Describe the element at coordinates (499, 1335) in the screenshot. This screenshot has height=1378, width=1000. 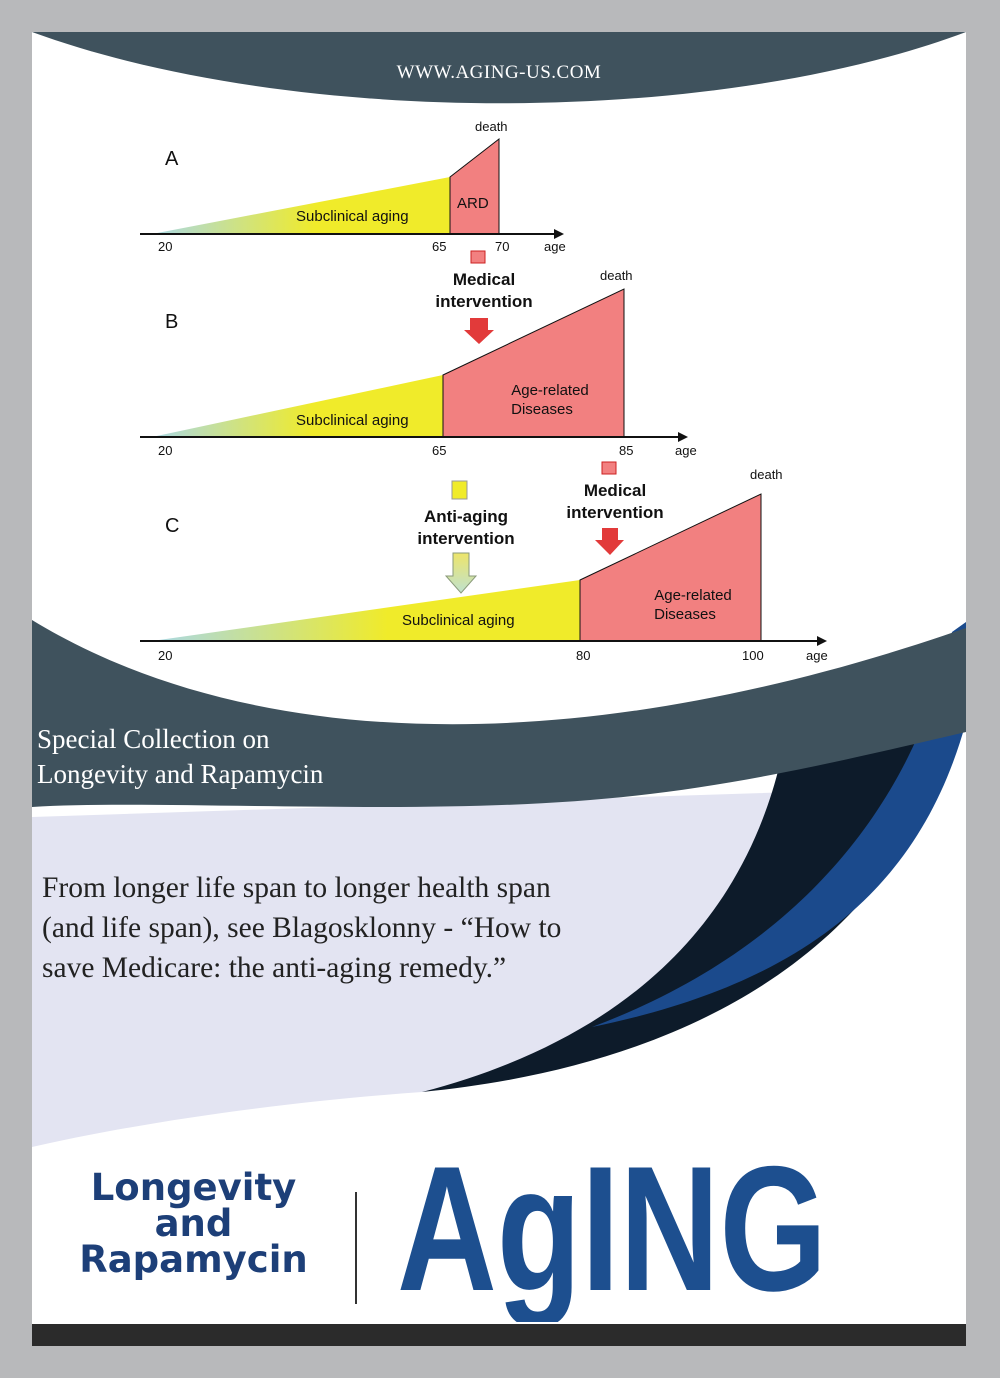
I see `bottom-bar` at that location.